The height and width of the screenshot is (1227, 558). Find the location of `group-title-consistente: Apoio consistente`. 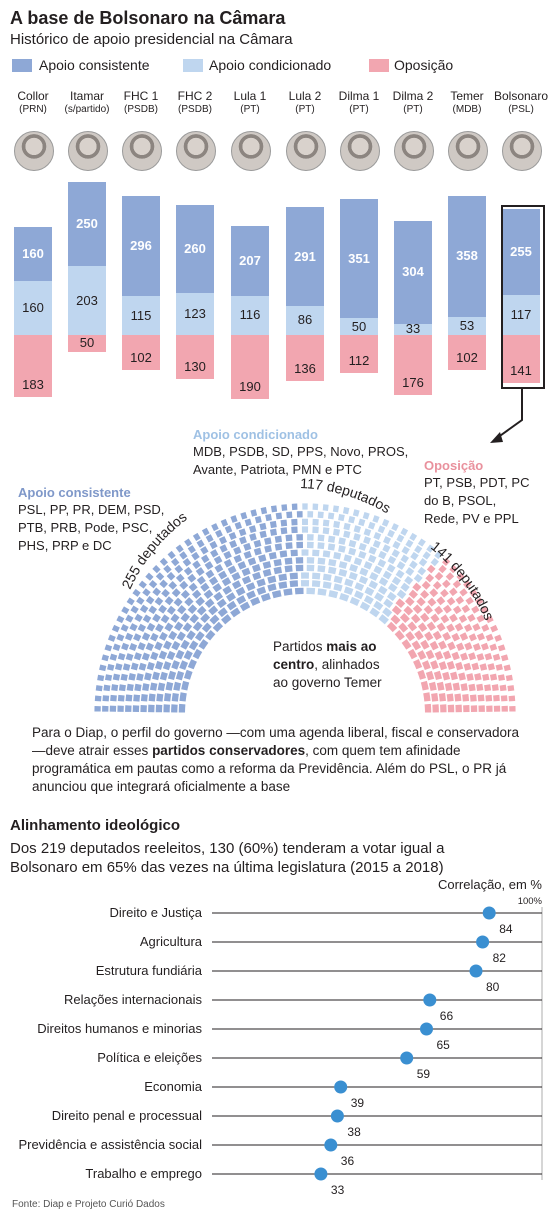

group-title-consistente: Apoio consistente is located at coordinates (74, 492).